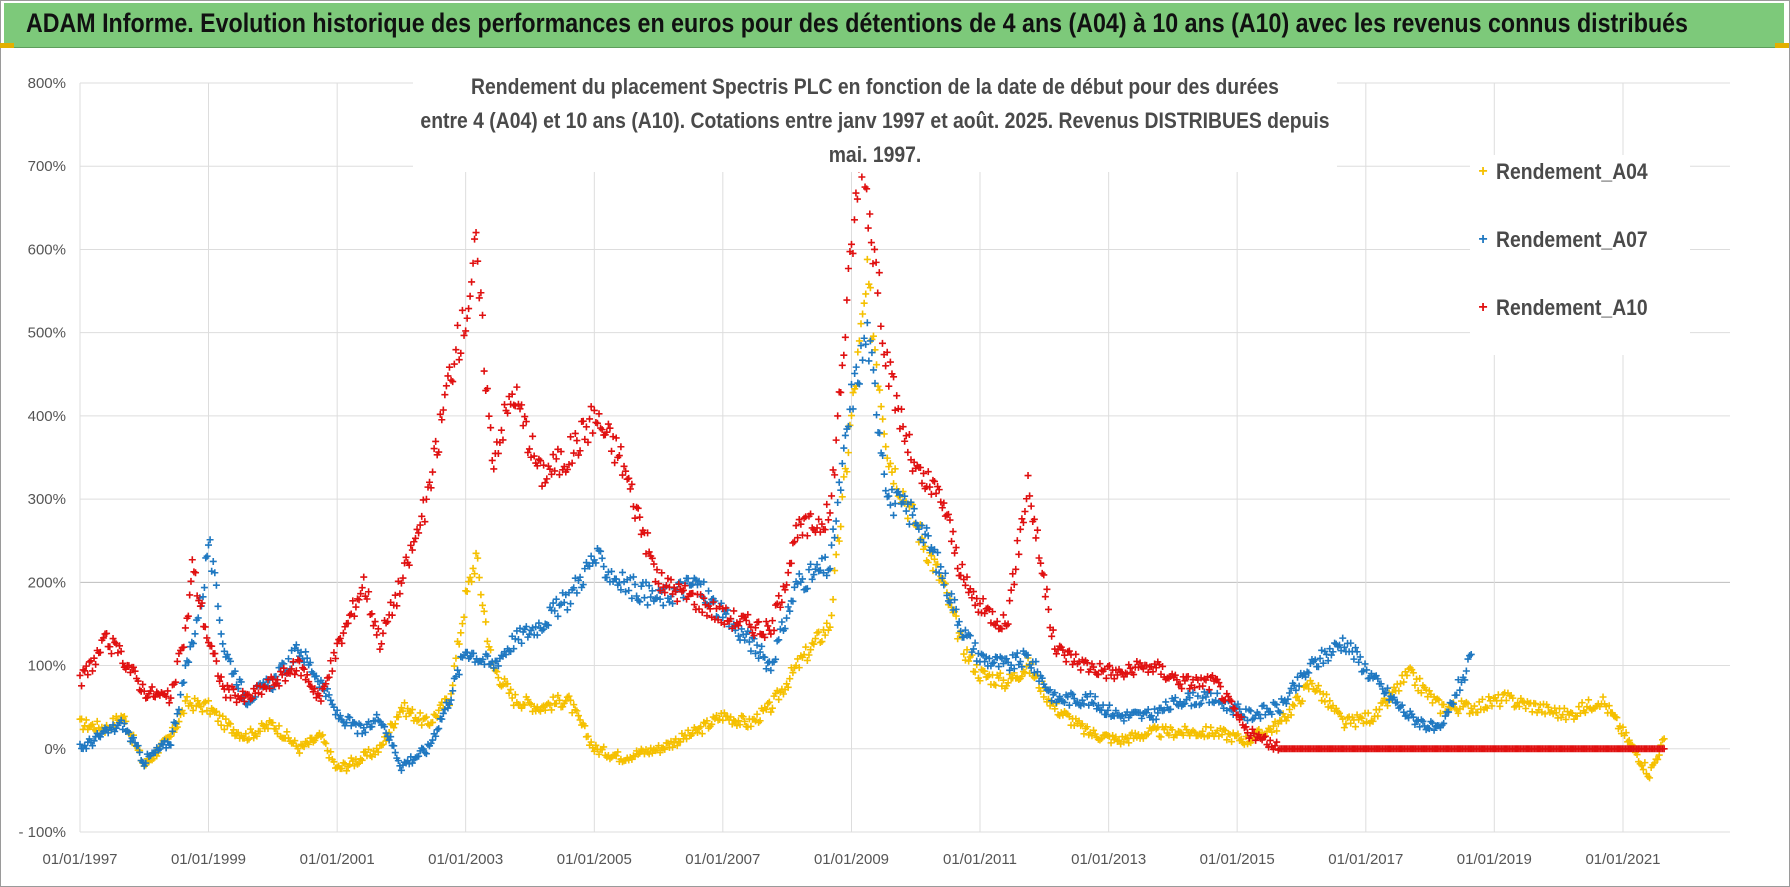 The height and width of the screenshot is (887, 1790). What do you see at coordinates (42, 832) in the screenshot?
I see `y-tick-label: - 100%` at bounding box center [42, 832].